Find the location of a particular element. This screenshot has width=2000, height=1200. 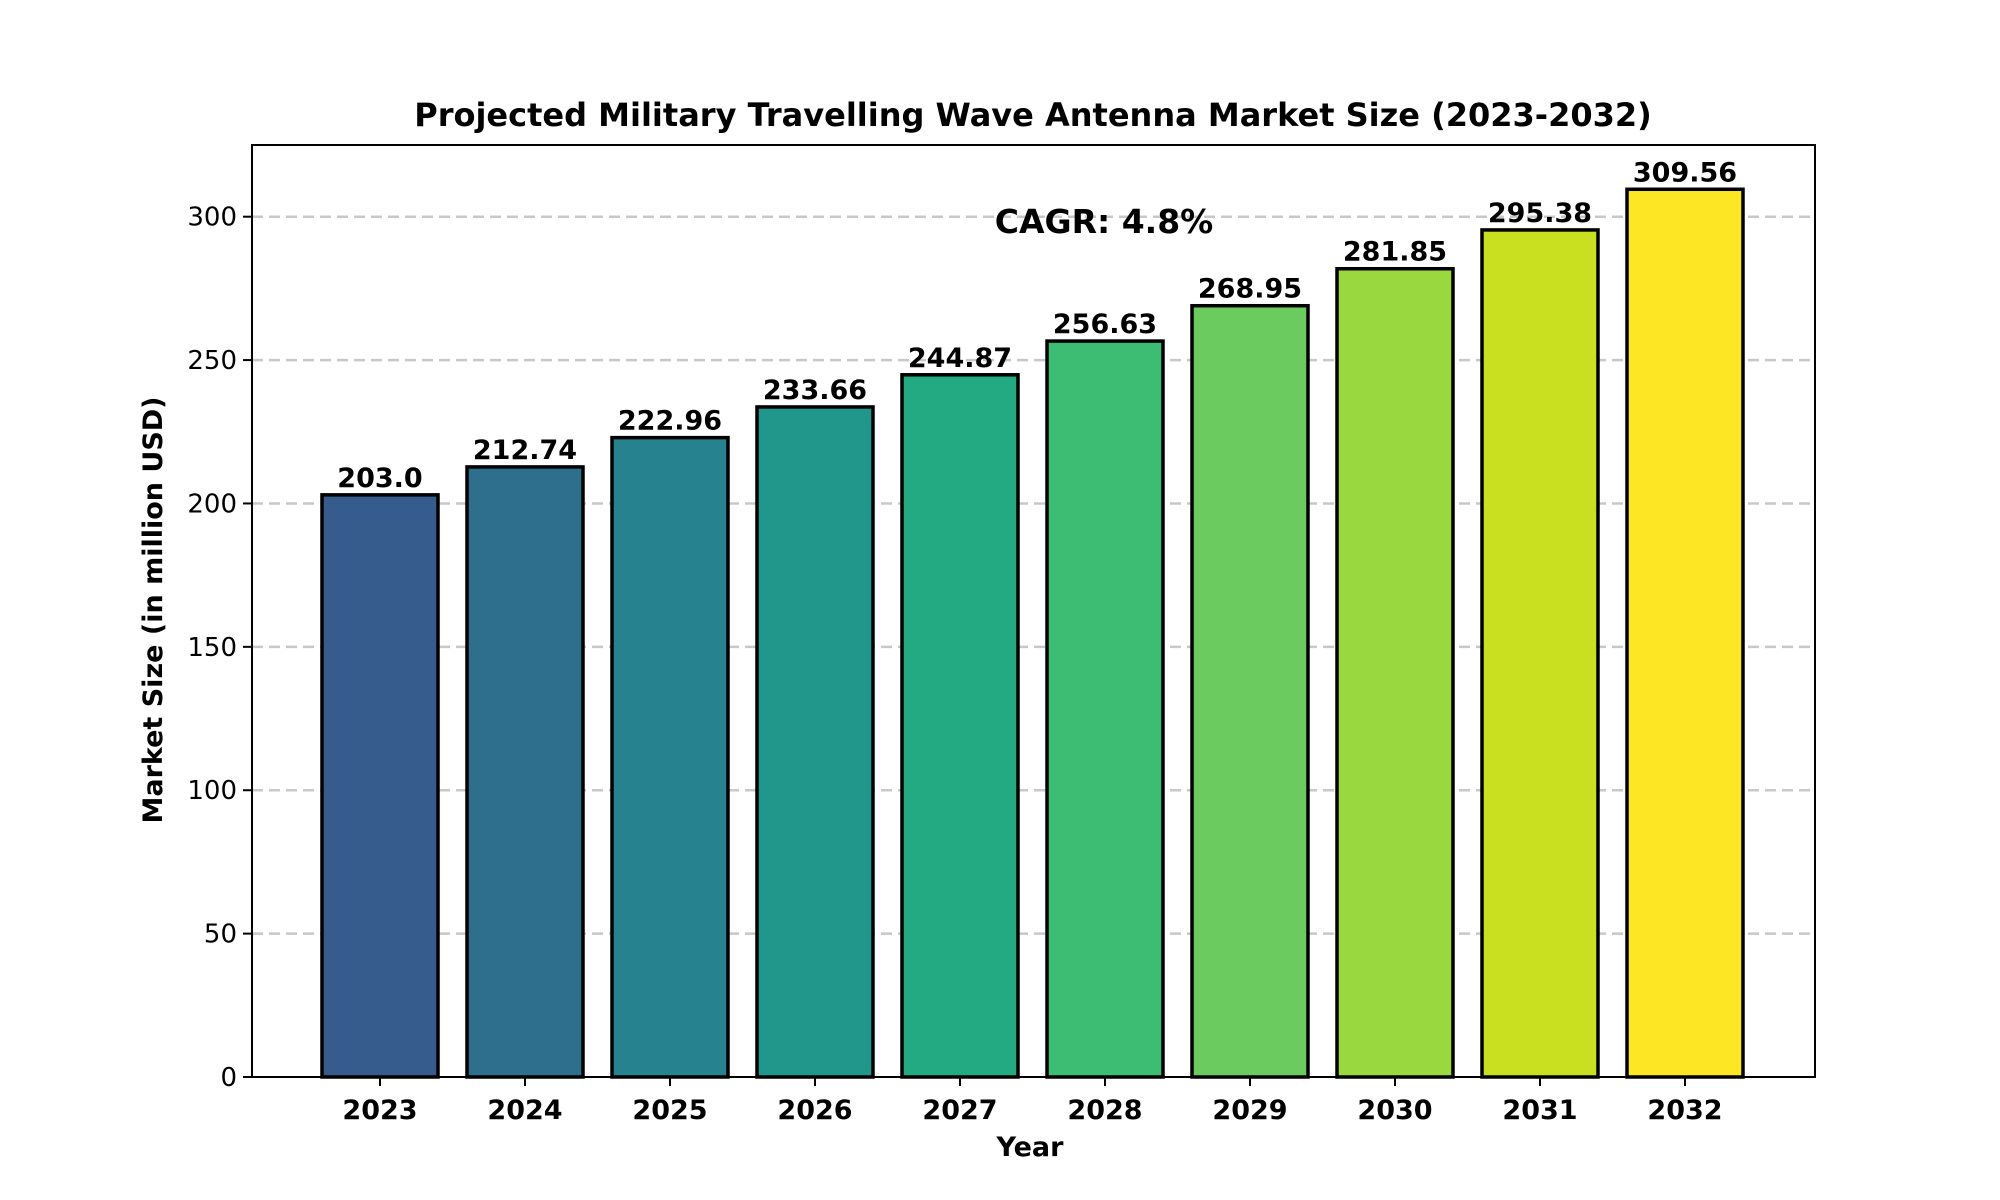

data-label: 222.96 is located at coordinates (670, 421).